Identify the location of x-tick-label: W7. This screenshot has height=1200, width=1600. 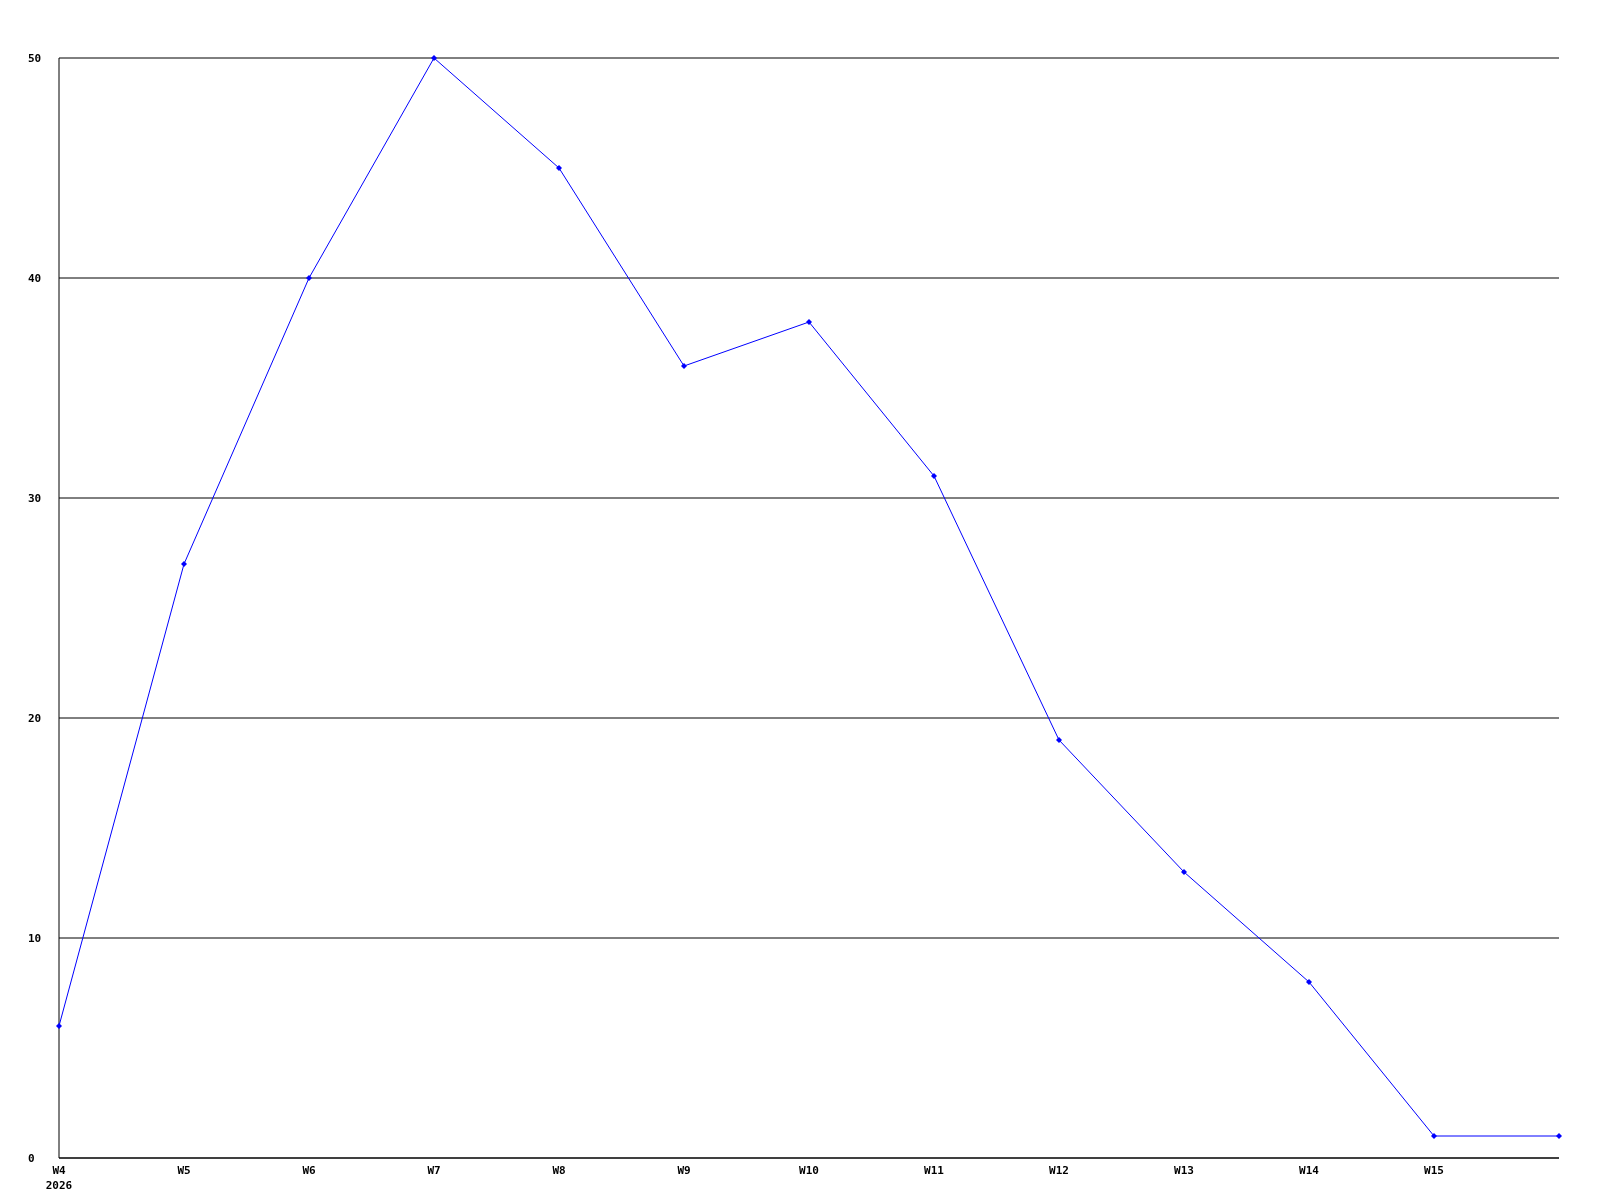
(434, 1170).